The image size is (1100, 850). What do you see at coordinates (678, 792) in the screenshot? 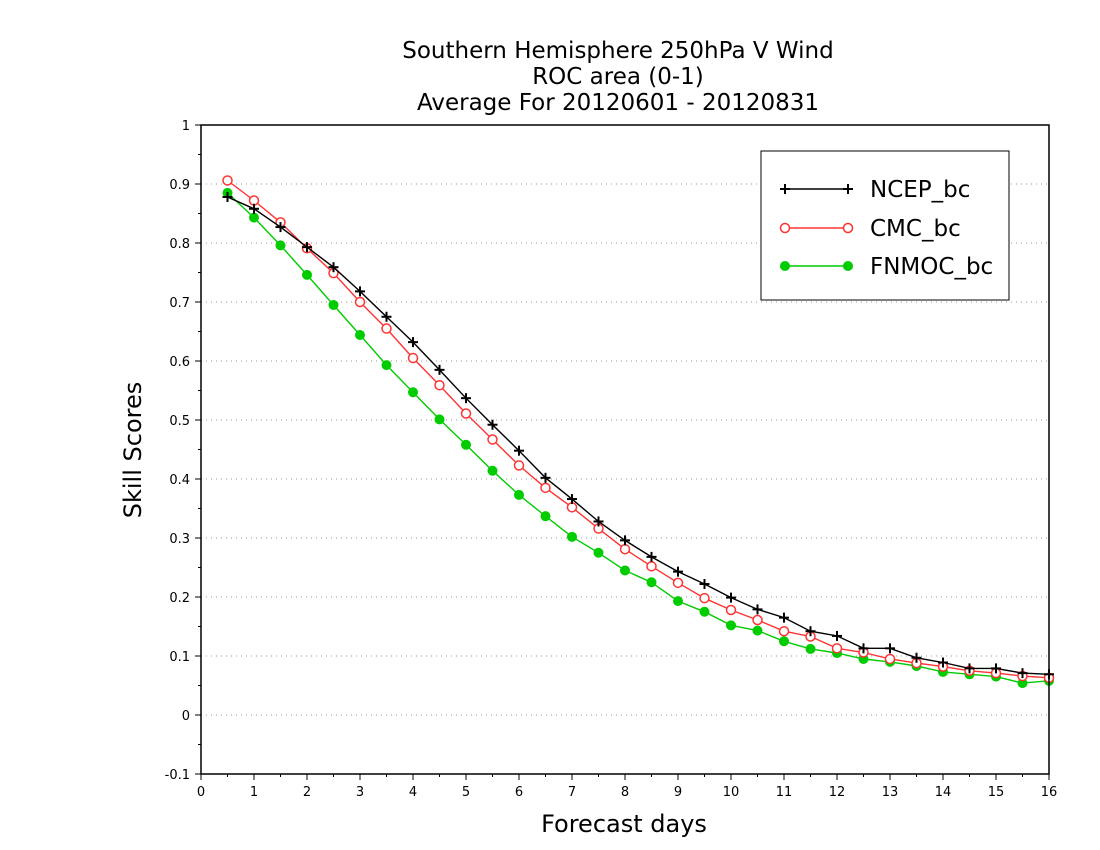
I see `x-tick-label: 9` at bounding box center [678, 792].